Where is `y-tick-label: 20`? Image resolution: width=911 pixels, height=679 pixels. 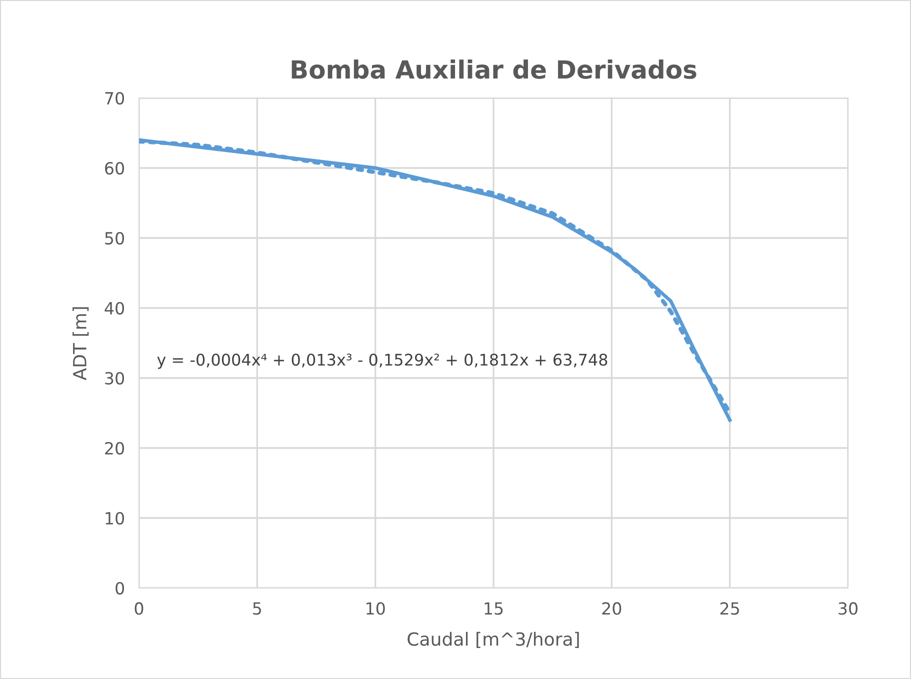
y-tick-label: 20 is located at coordinates (114, 448).